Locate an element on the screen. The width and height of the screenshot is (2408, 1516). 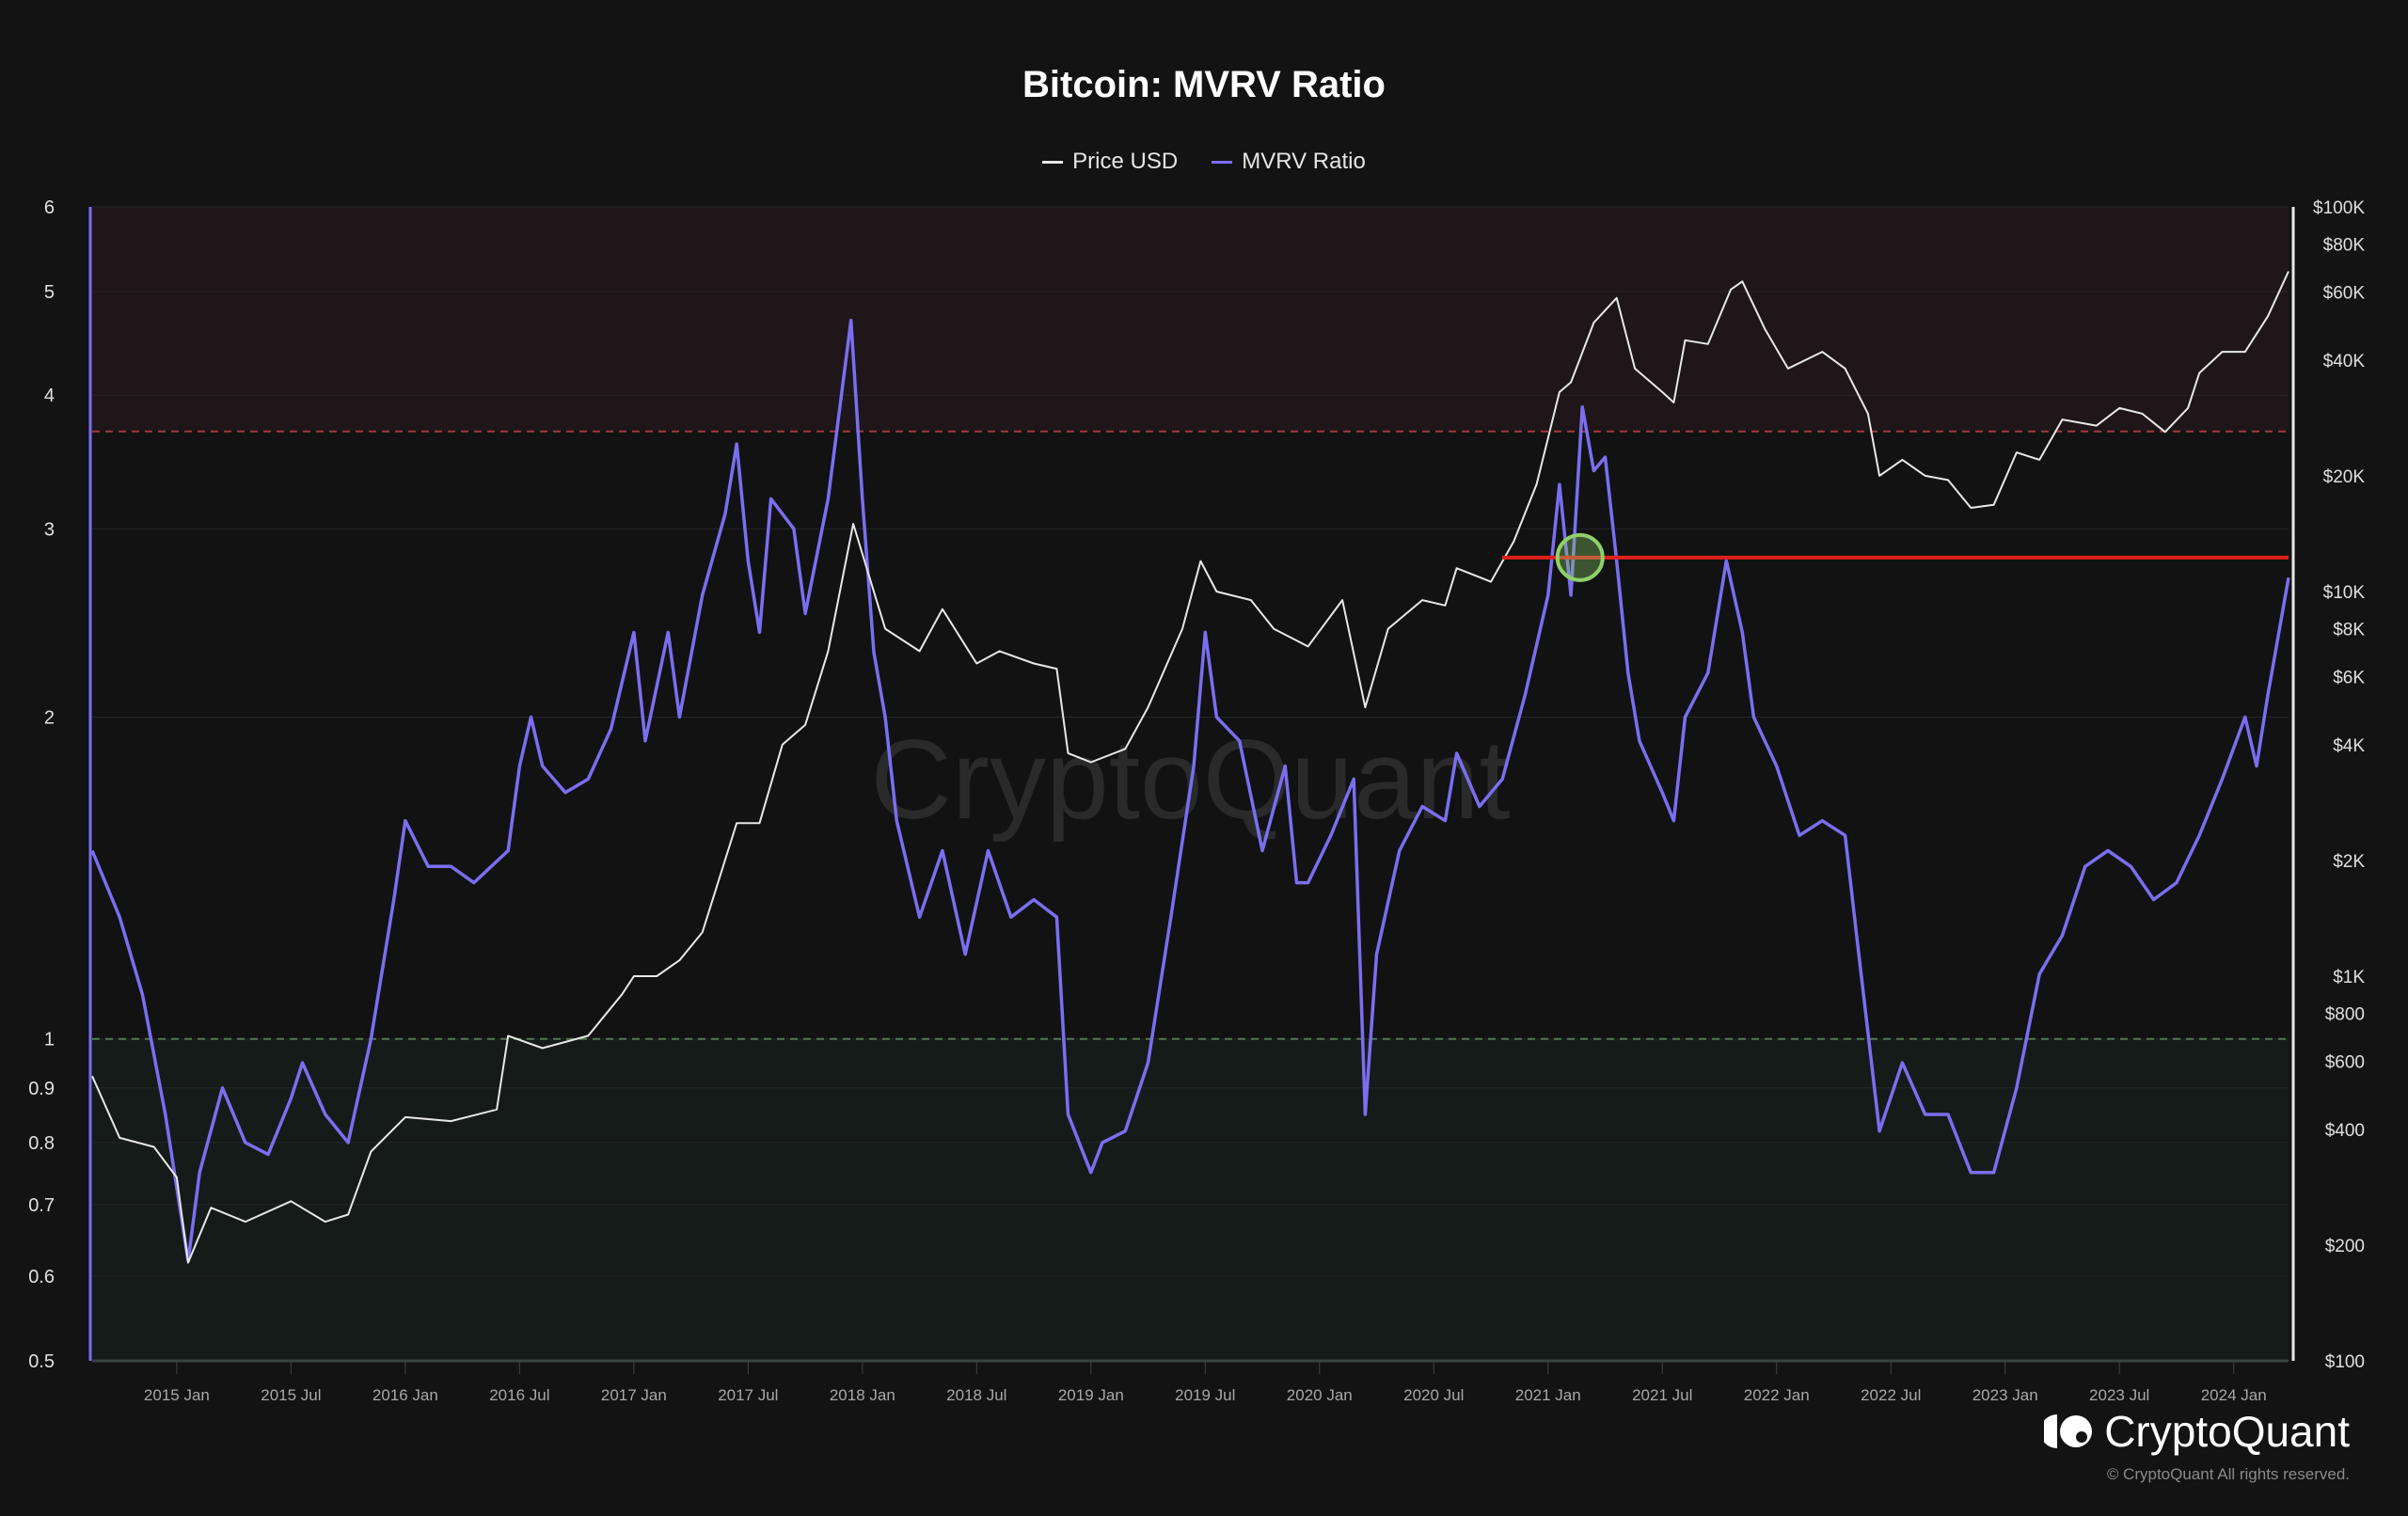
y-right-tick-label: $10K is located at coordinates (2345, 593).